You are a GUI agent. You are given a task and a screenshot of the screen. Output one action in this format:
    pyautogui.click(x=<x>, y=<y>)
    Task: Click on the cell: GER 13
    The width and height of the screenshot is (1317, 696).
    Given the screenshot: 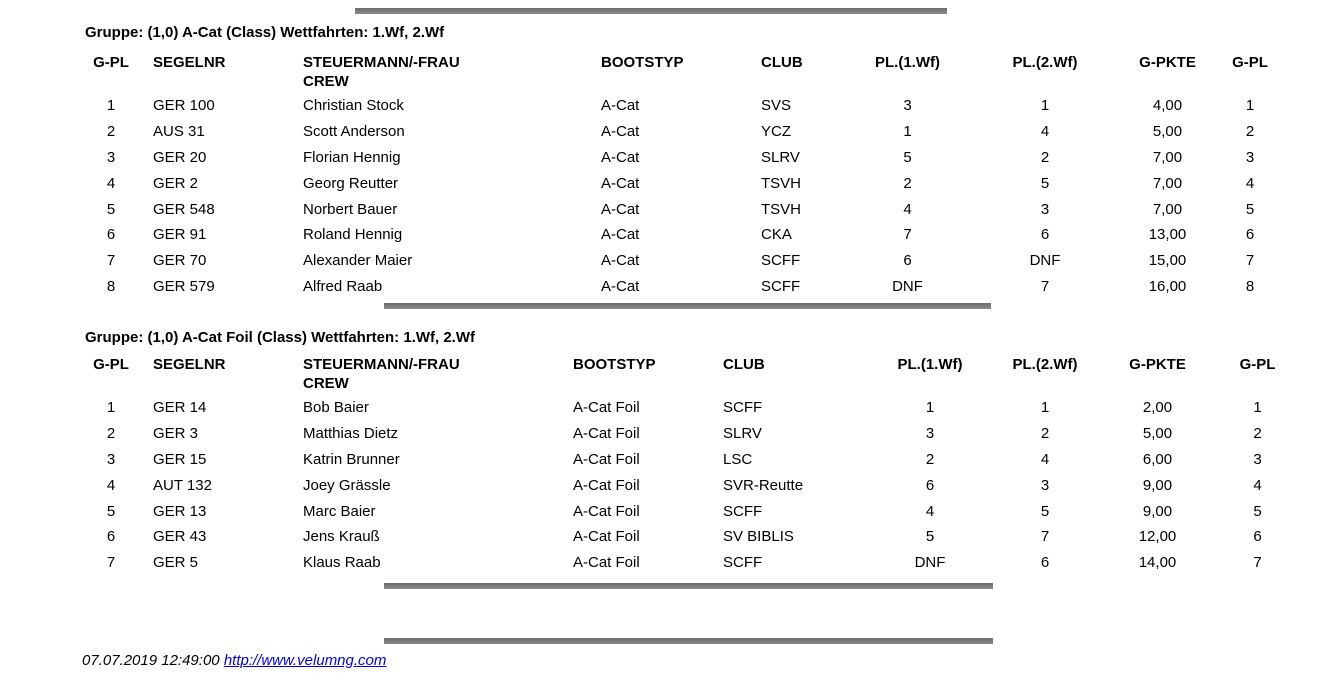 What is the action you would take?
    pyautogui.click(x=180, y=511)
    